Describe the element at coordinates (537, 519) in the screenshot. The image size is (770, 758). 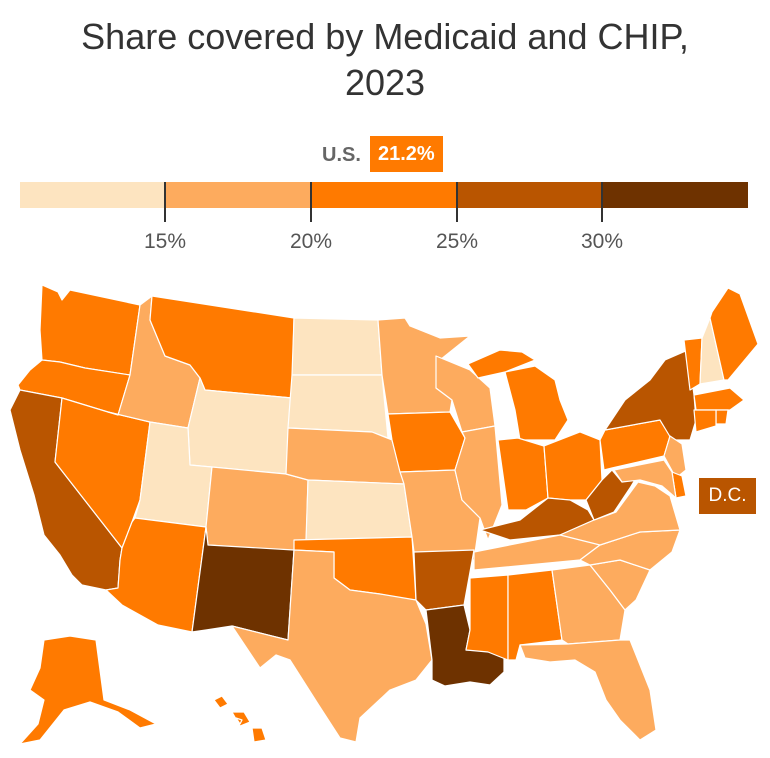
I see `state-ky` at that location.